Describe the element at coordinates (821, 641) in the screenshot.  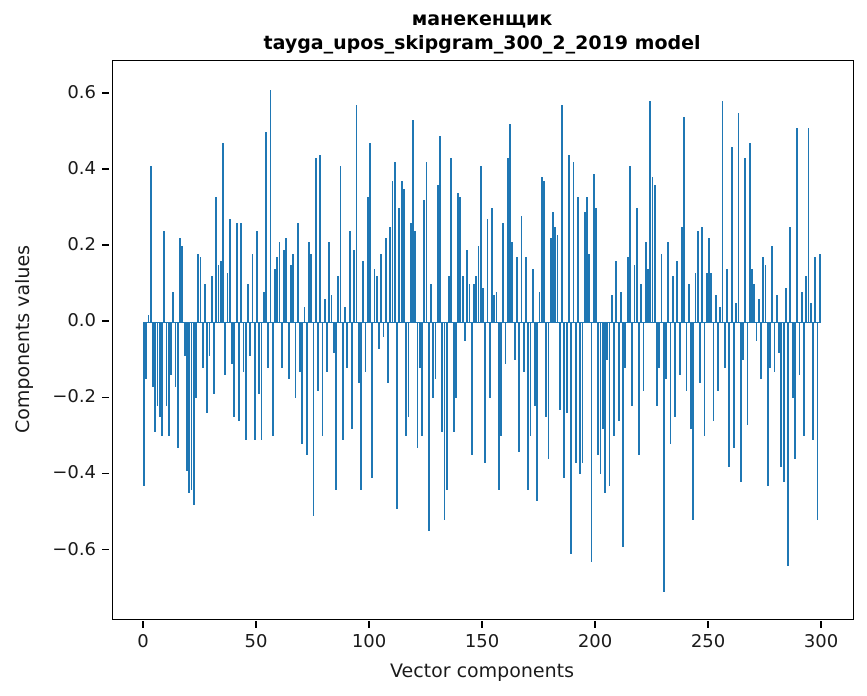
I see `x-tick-label: 300` at that location.